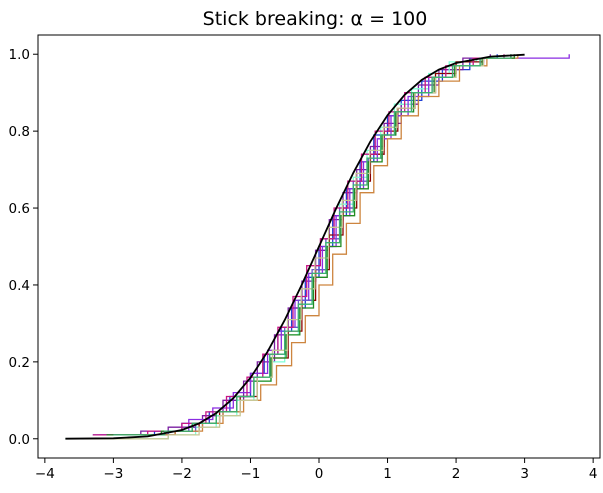  I want to click on x-tick-label: 0, so click(319, 474).